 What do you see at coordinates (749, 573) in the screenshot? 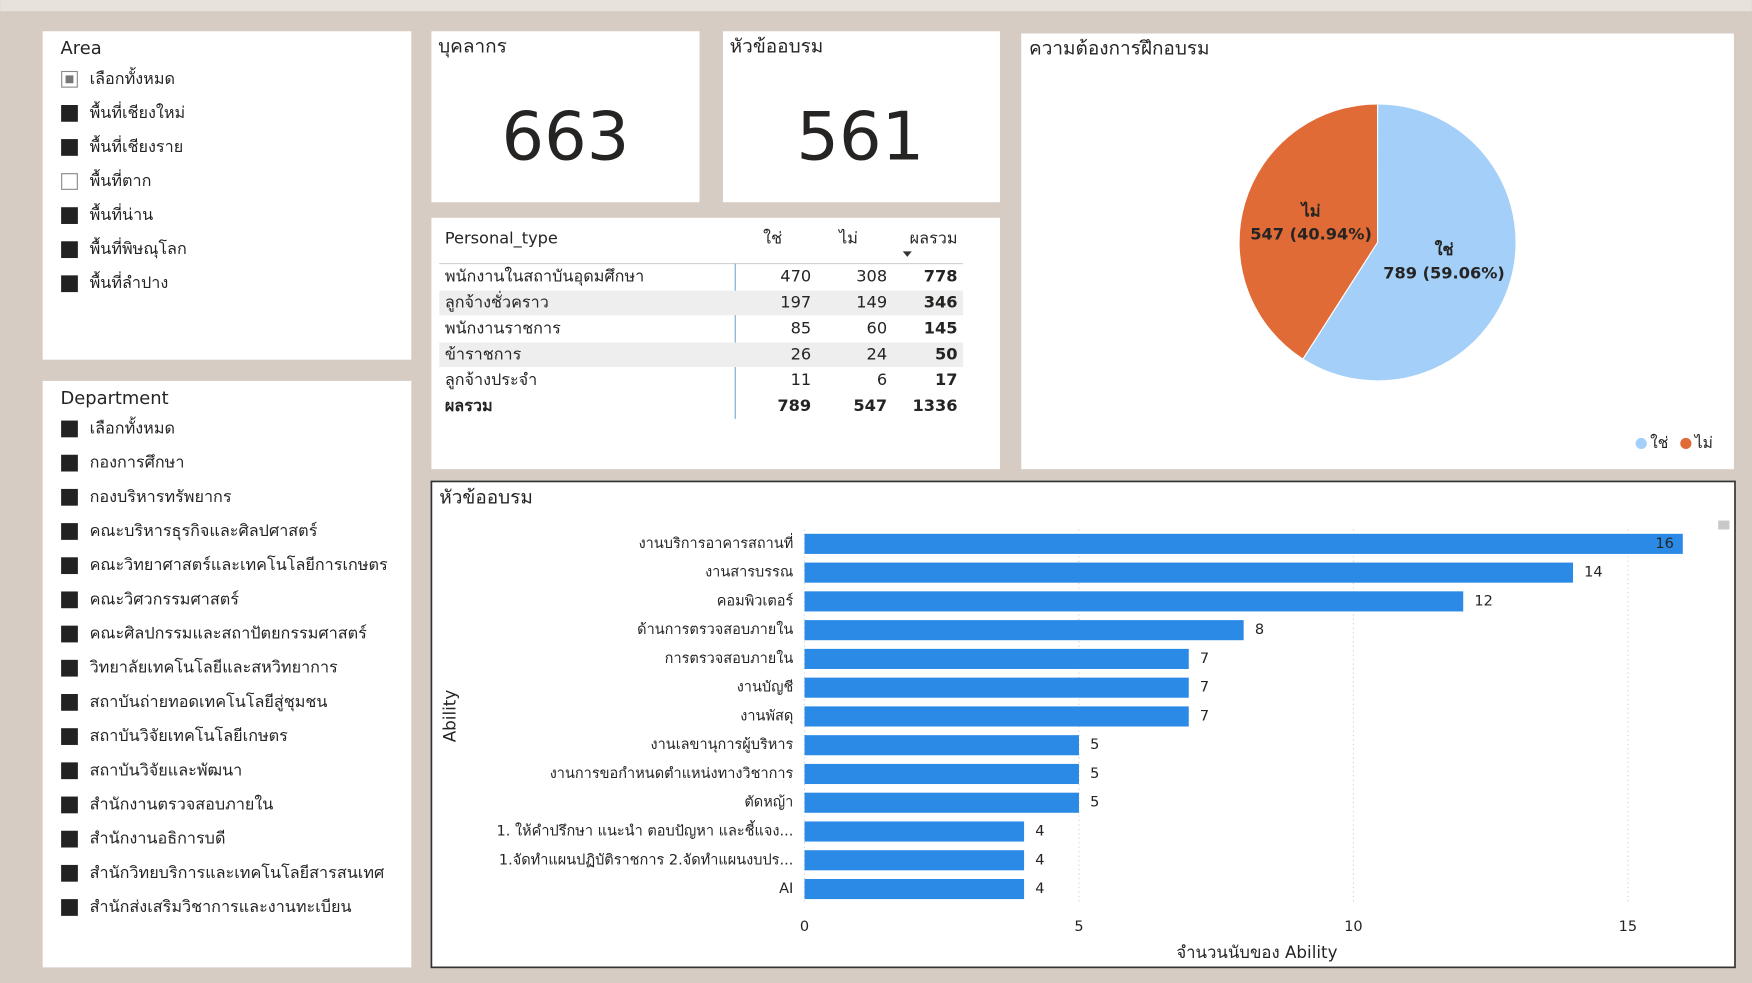
I see `y-tick-label: งานสารบรรณ` at bounding box center [749, 573].